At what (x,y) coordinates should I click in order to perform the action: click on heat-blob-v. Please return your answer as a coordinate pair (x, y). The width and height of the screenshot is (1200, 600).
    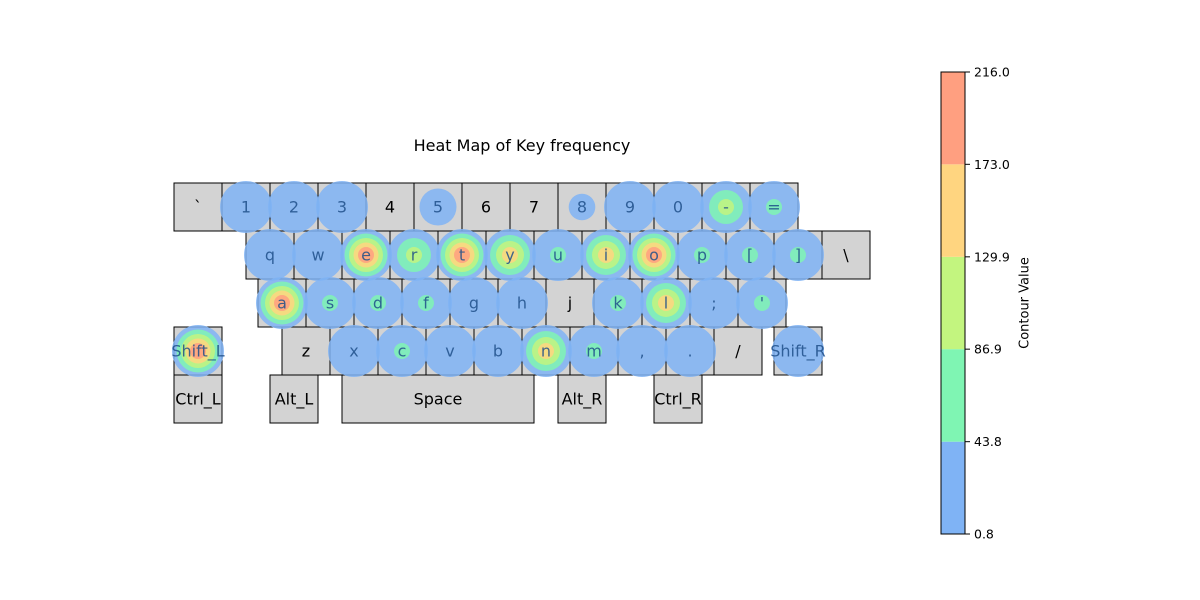
    Looking at the image, I should click on (450, 351).